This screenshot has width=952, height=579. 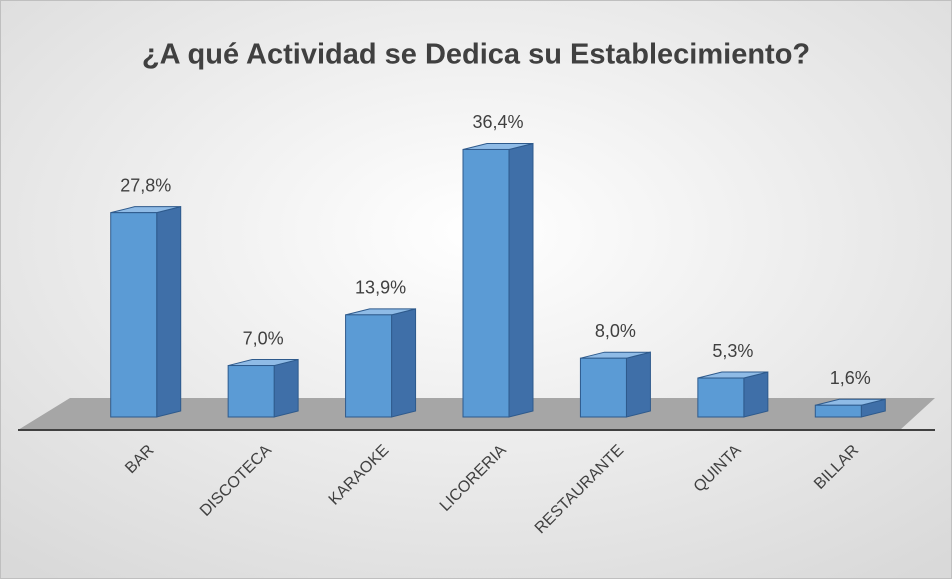 What do you see at coordinates (497, 122) in the screenshot?
I see `data-label: 36,4%` at bounding box center [497, 122].